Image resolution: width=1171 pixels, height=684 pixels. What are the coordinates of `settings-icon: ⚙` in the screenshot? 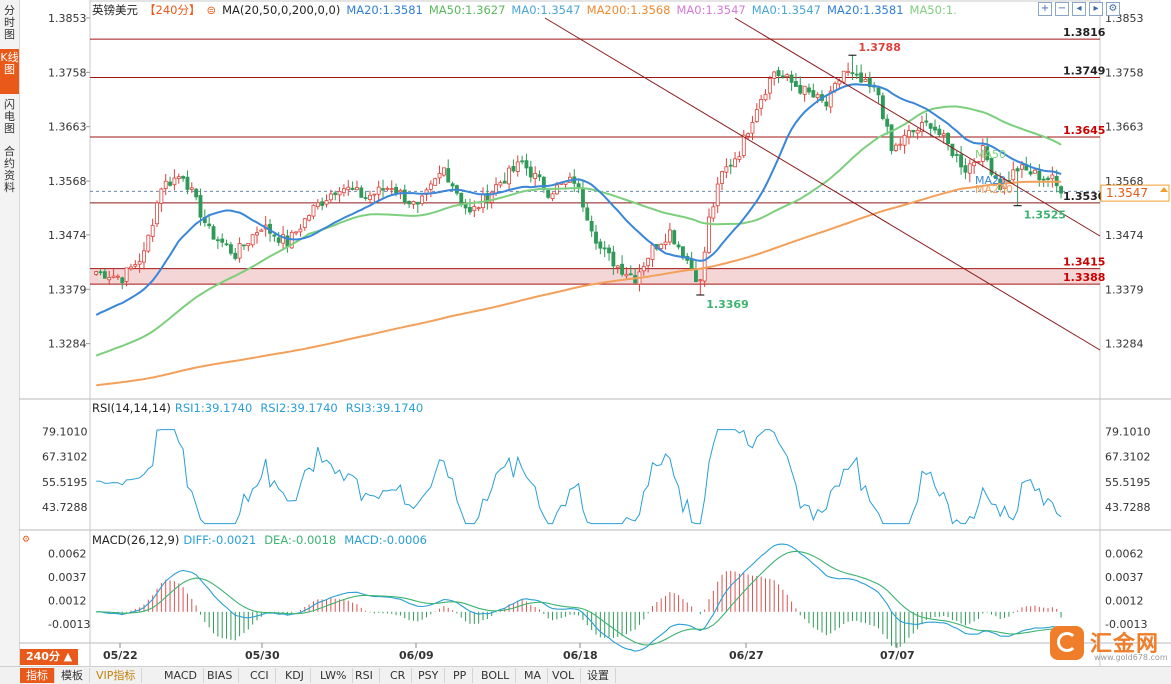 It's located at (1113, 9).